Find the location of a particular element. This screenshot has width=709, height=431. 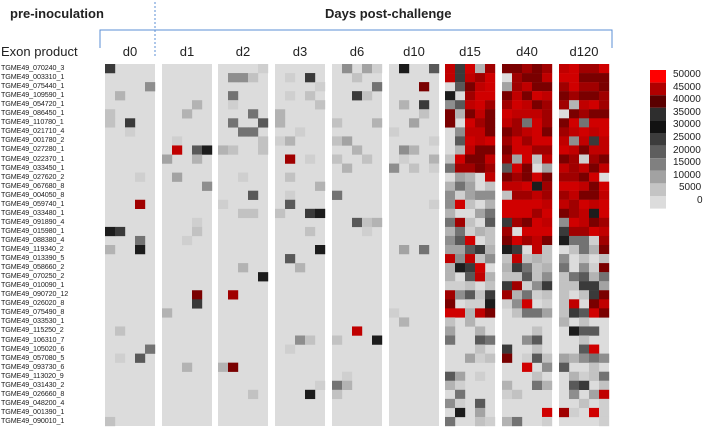

post-challenge-bracket is located at coordinates (356, 38).